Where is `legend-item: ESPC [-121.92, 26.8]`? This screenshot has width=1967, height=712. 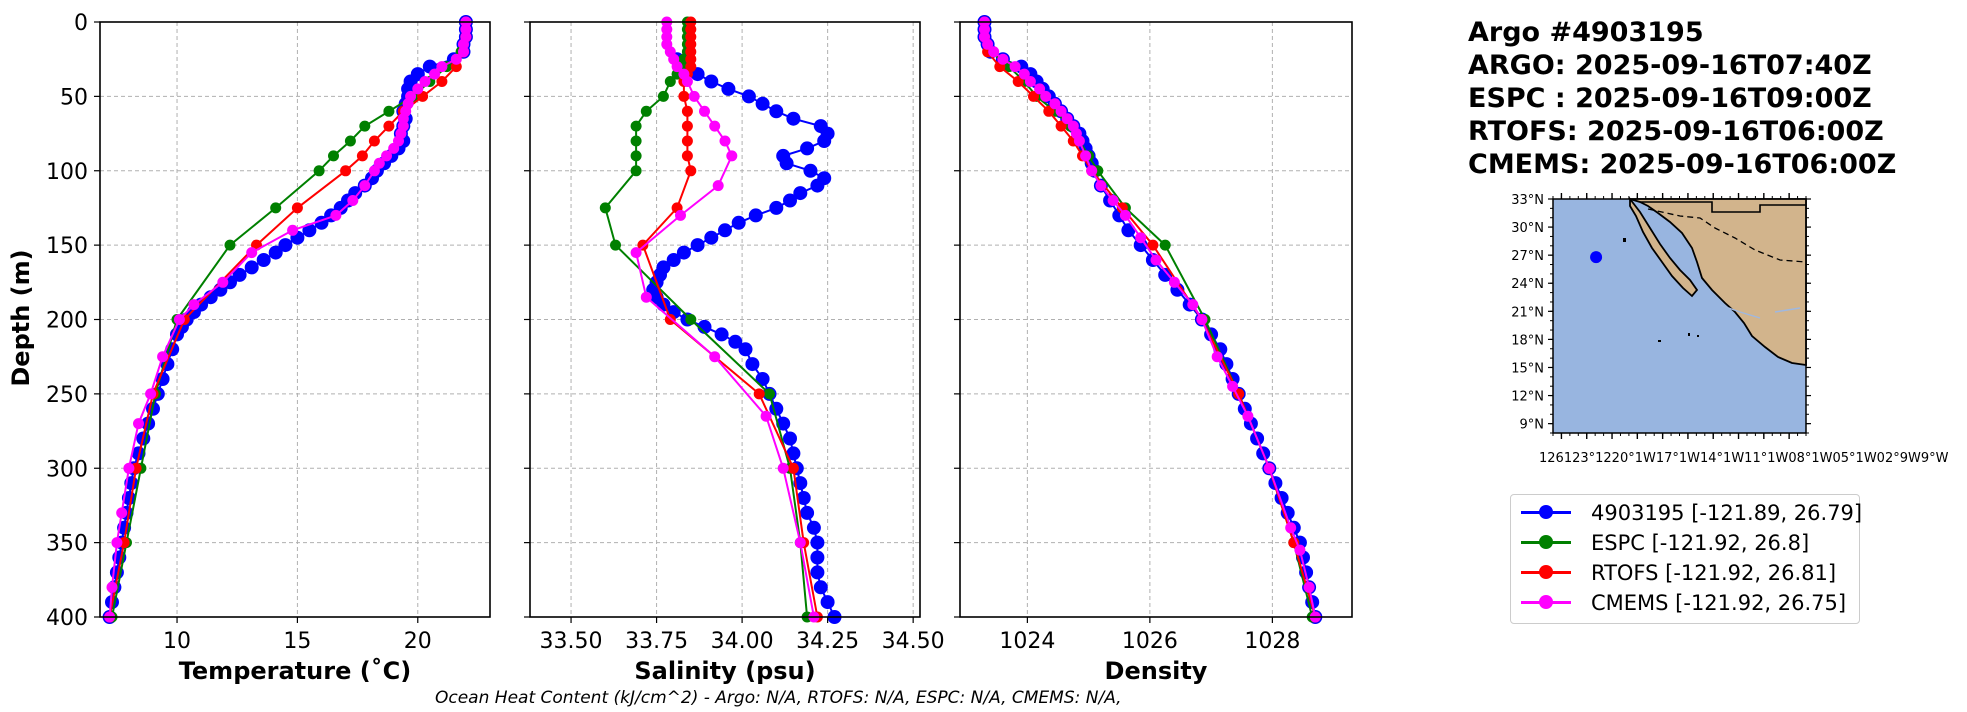
legend-item: ESPC [-121.92, 26.8] is located at coordinates (1689, 543).